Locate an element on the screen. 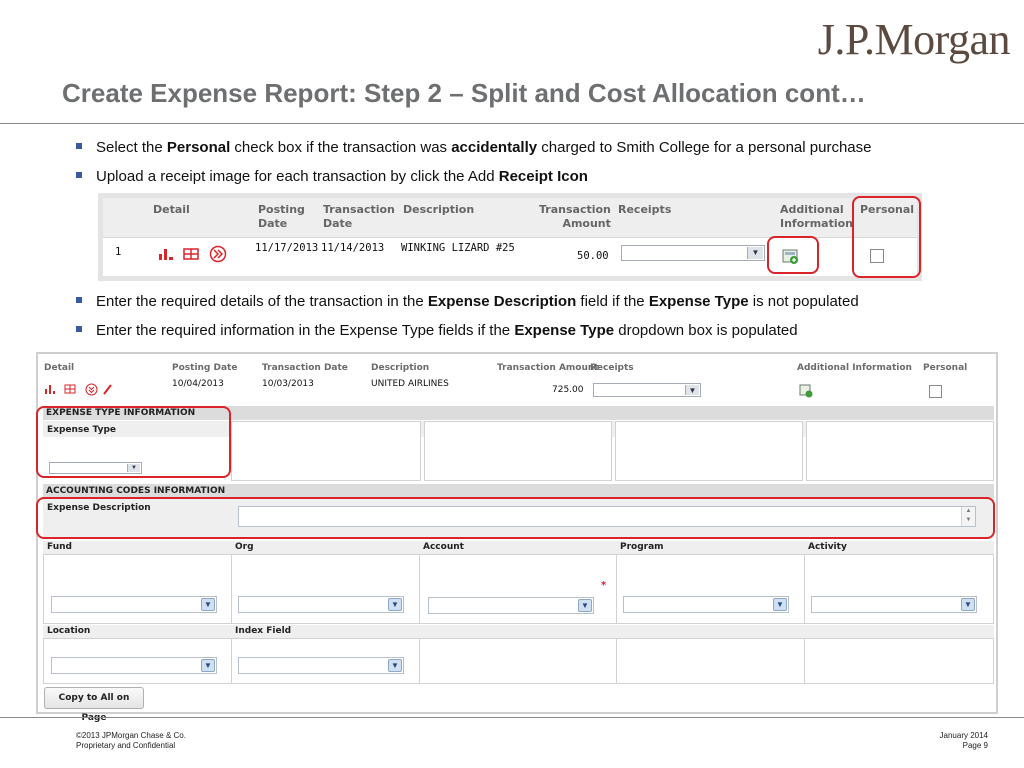 The height and width of the screenshot is (768, 1024). footer-copyright: ©2013 JPMorgan Chase & Co. is located at coordinates (131, 735).